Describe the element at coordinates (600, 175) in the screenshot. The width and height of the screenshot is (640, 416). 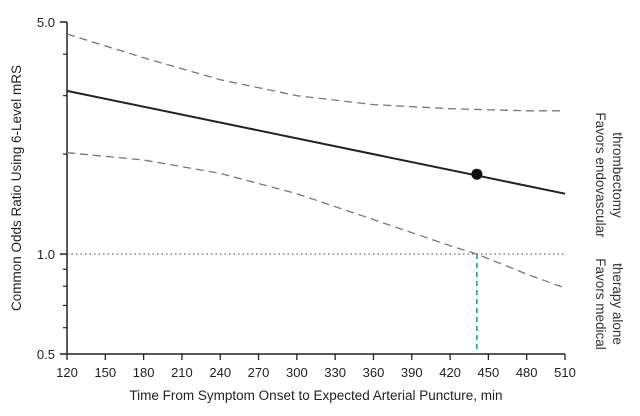
I see `svg-text: Favors endovascular` at that location.